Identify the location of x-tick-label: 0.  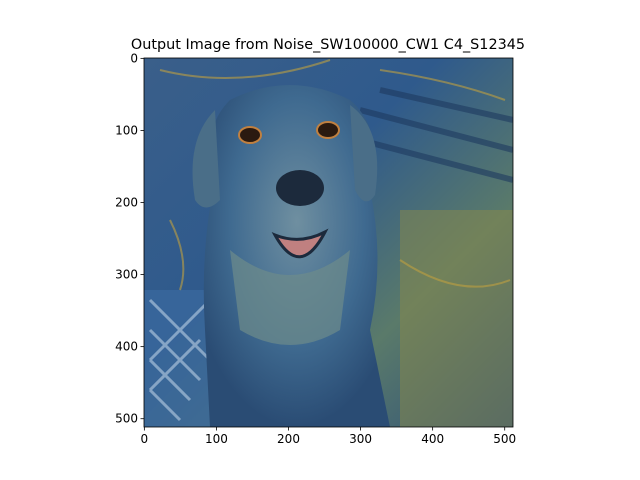
(145, 439).